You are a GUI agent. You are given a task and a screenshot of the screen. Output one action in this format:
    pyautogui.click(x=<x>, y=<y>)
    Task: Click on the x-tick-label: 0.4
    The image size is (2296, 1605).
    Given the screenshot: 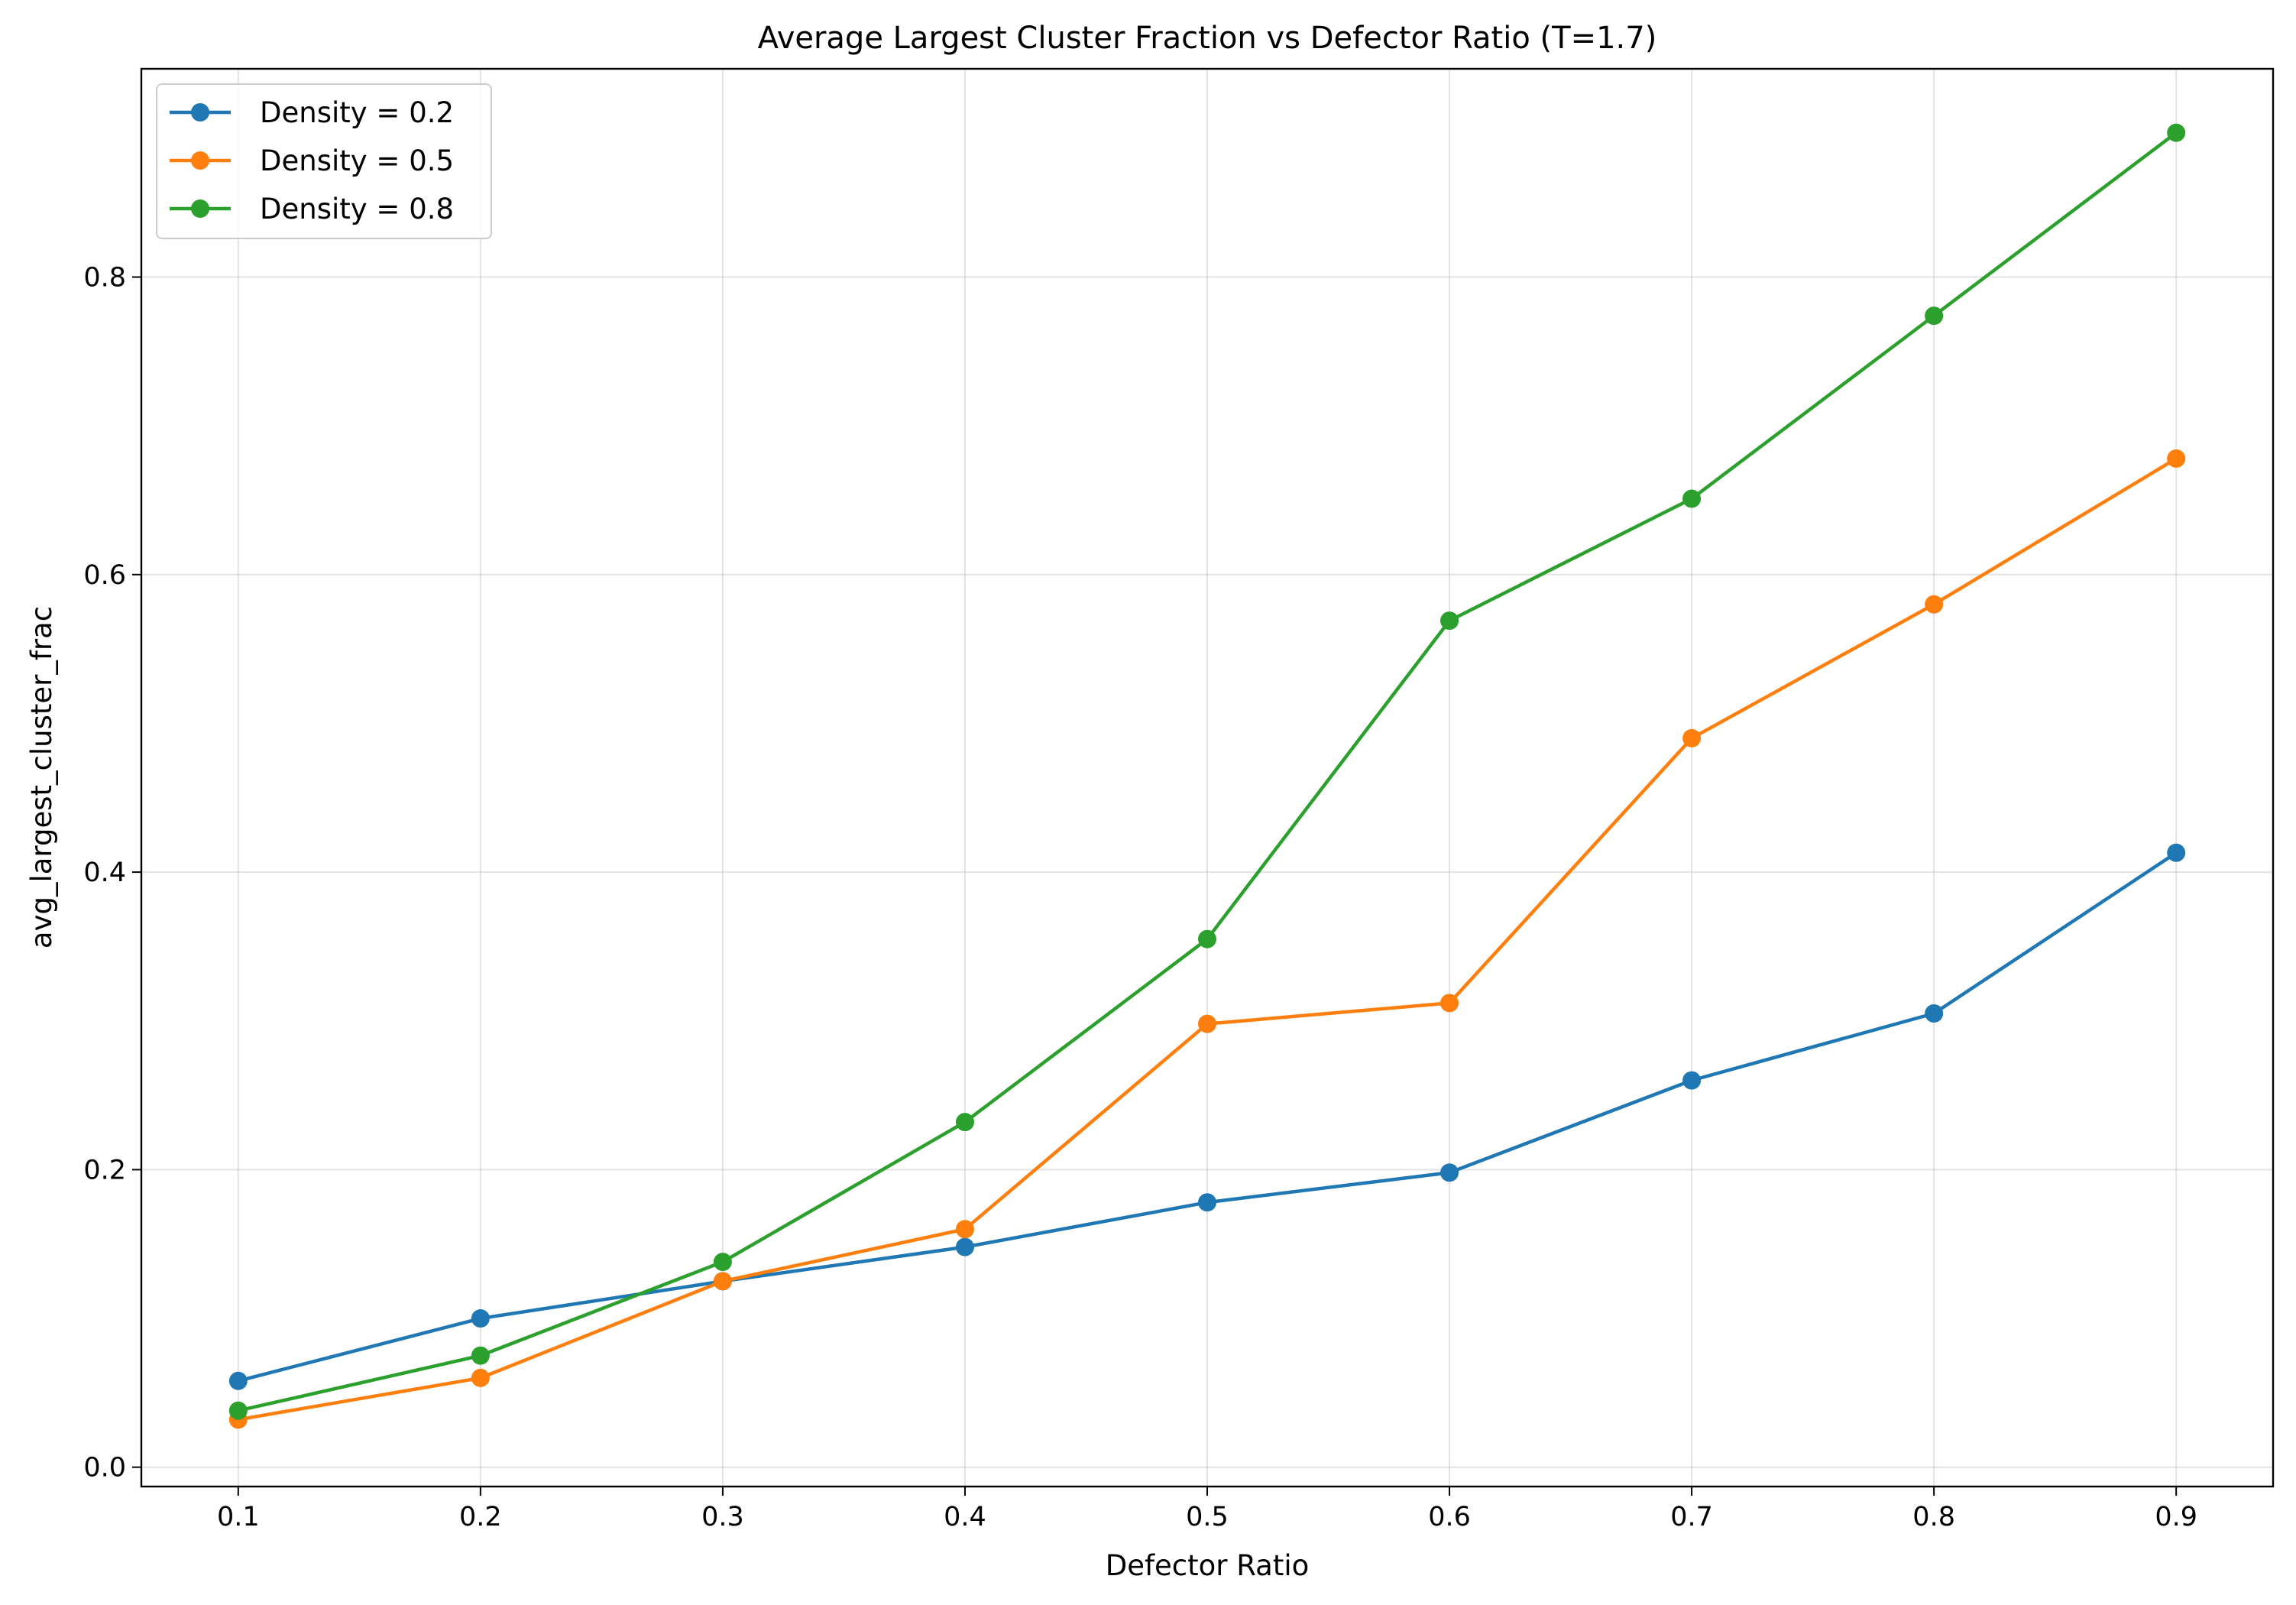 What is the action you would take?
    pyautogui.click(x=965, y=1517)
    